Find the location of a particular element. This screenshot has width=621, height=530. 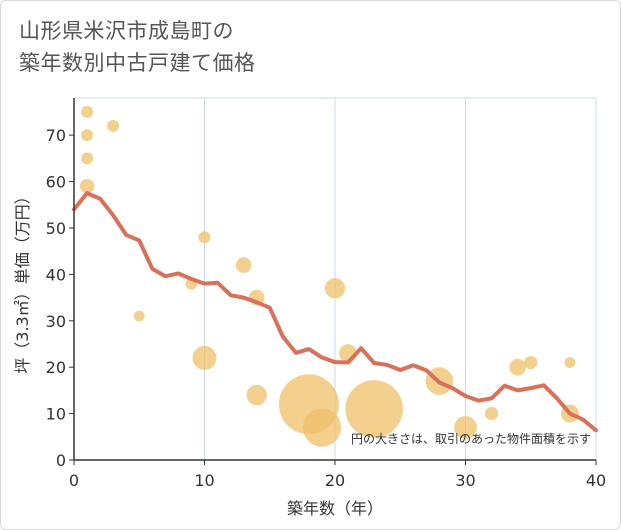

y-tick-label: 40 is located at coordinates (56, 274).